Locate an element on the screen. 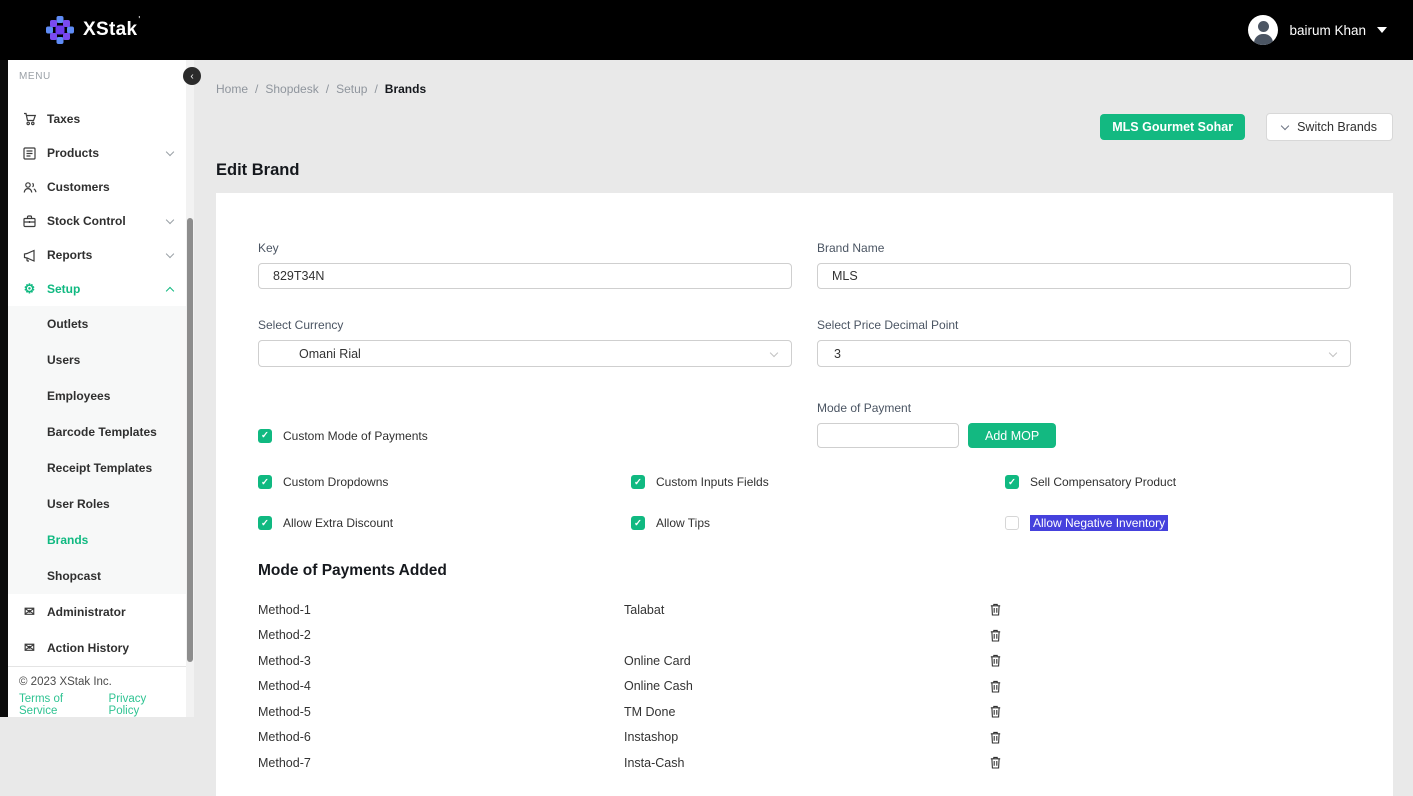  custom-dropdowns-checkbox: ✓ is located at coordinates (265, 482).